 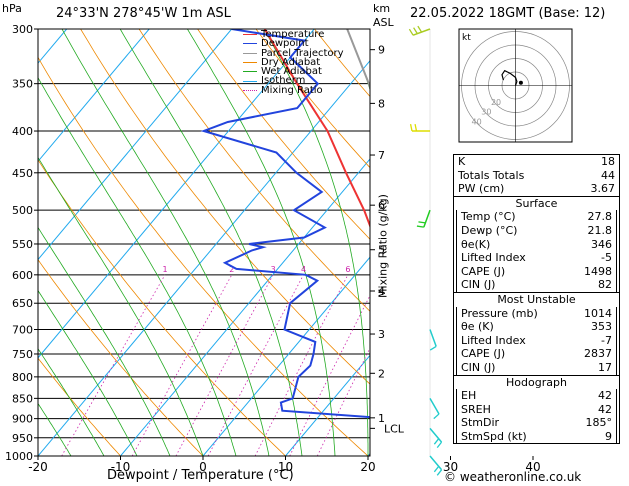 I want to click on surface-value: 346, so click(x=601, y=244).